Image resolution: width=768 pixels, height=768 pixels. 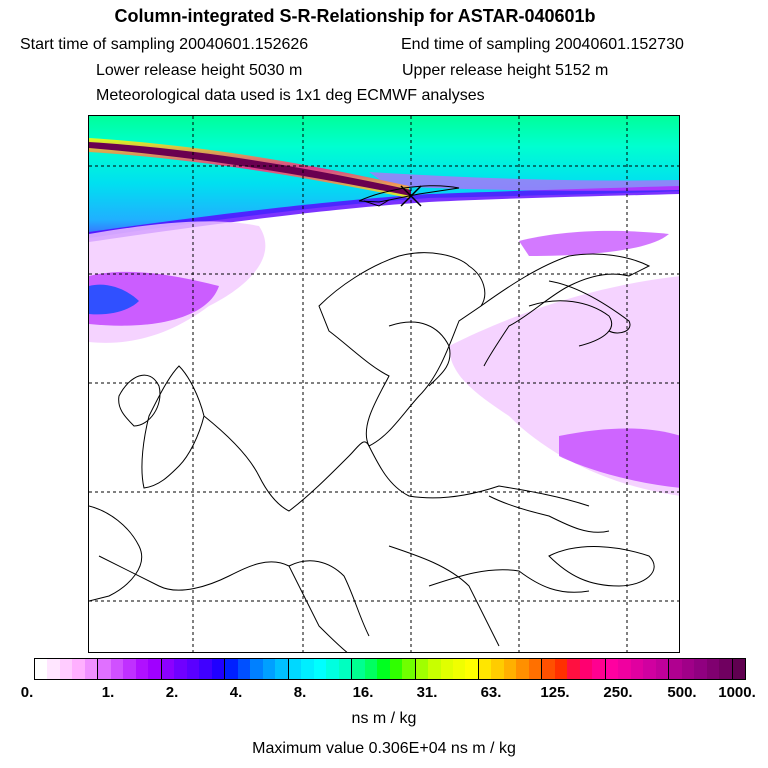 What do you see at coordinates (737, 692) in the screenshot?
I see `colorbar-label: 1000.` at bounding box center [737, 692].